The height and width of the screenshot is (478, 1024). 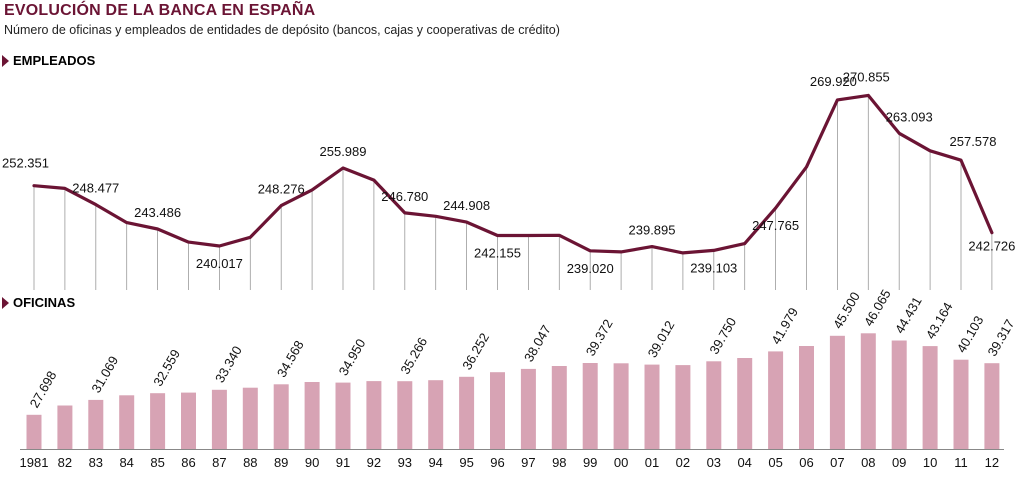 What do you see at coordinates (909, 116) in the screenshot?
I see `empleados-data-label: 263.093` at bounding box center [909, 116].